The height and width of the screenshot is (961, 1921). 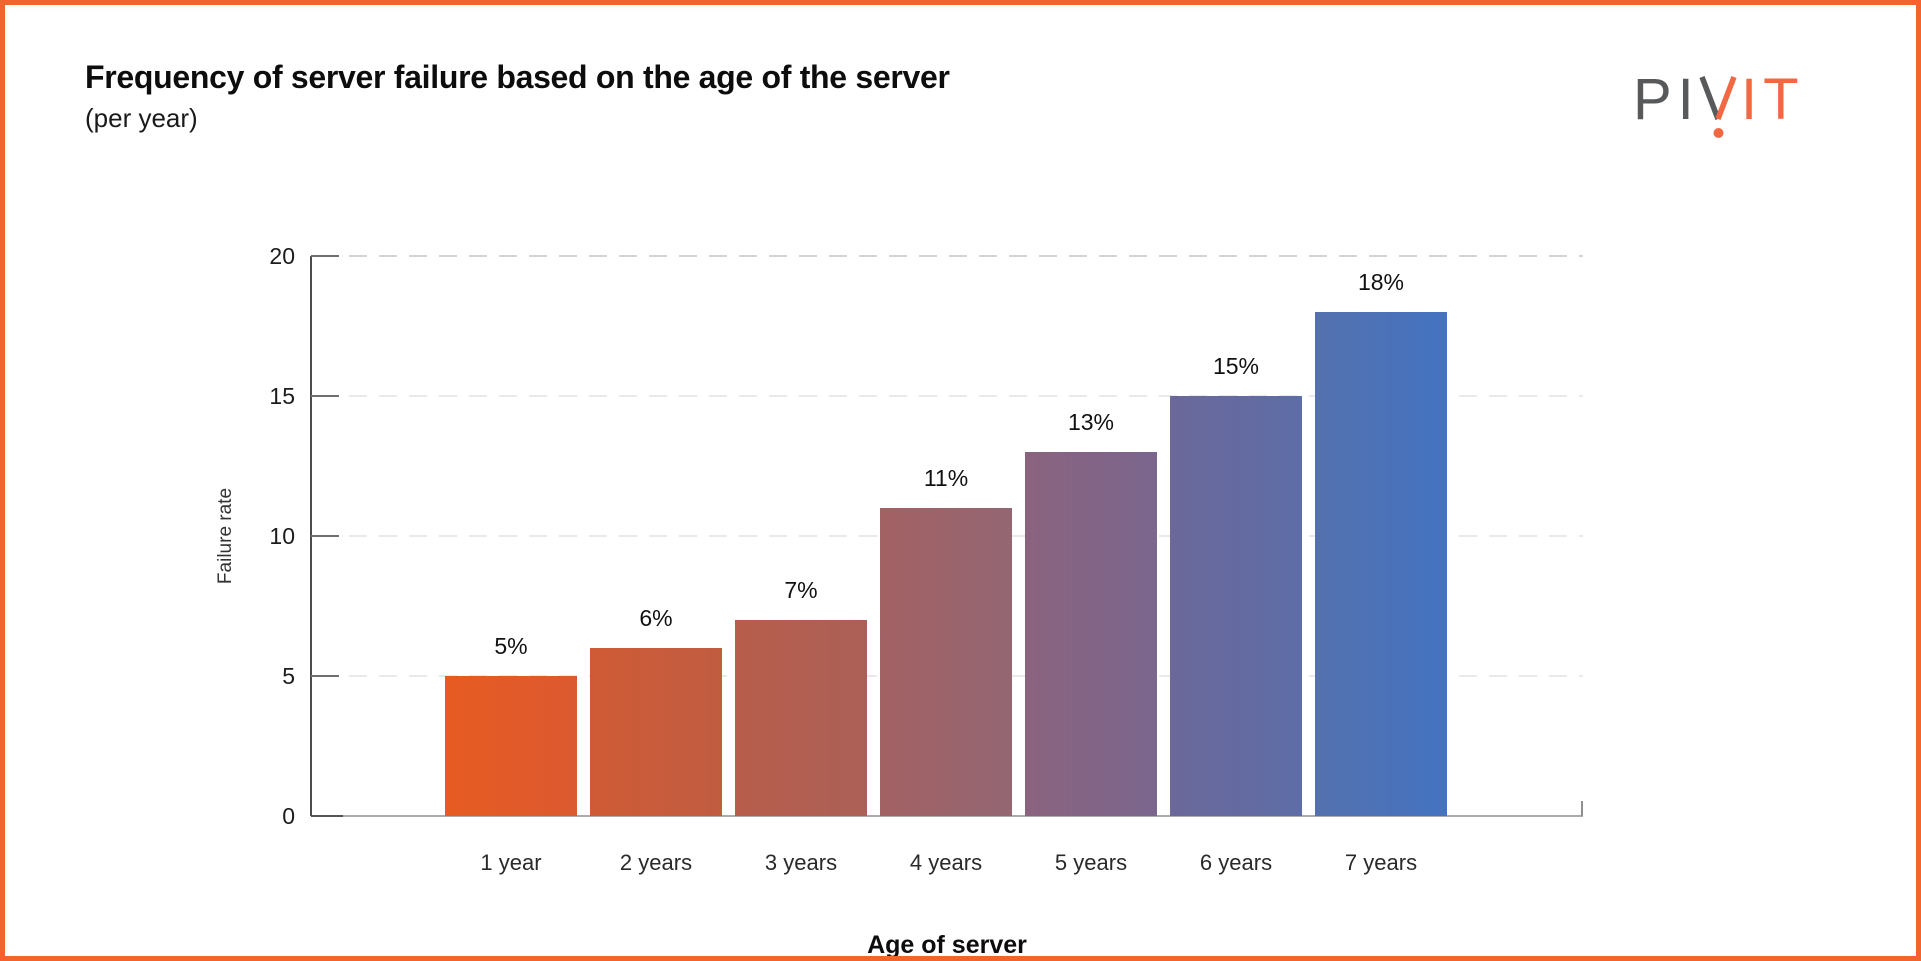 What do you see at coordinates (1718, 133) in the screenshot?
I see `logo-dot-icon` at bounding box center [1718, 133].